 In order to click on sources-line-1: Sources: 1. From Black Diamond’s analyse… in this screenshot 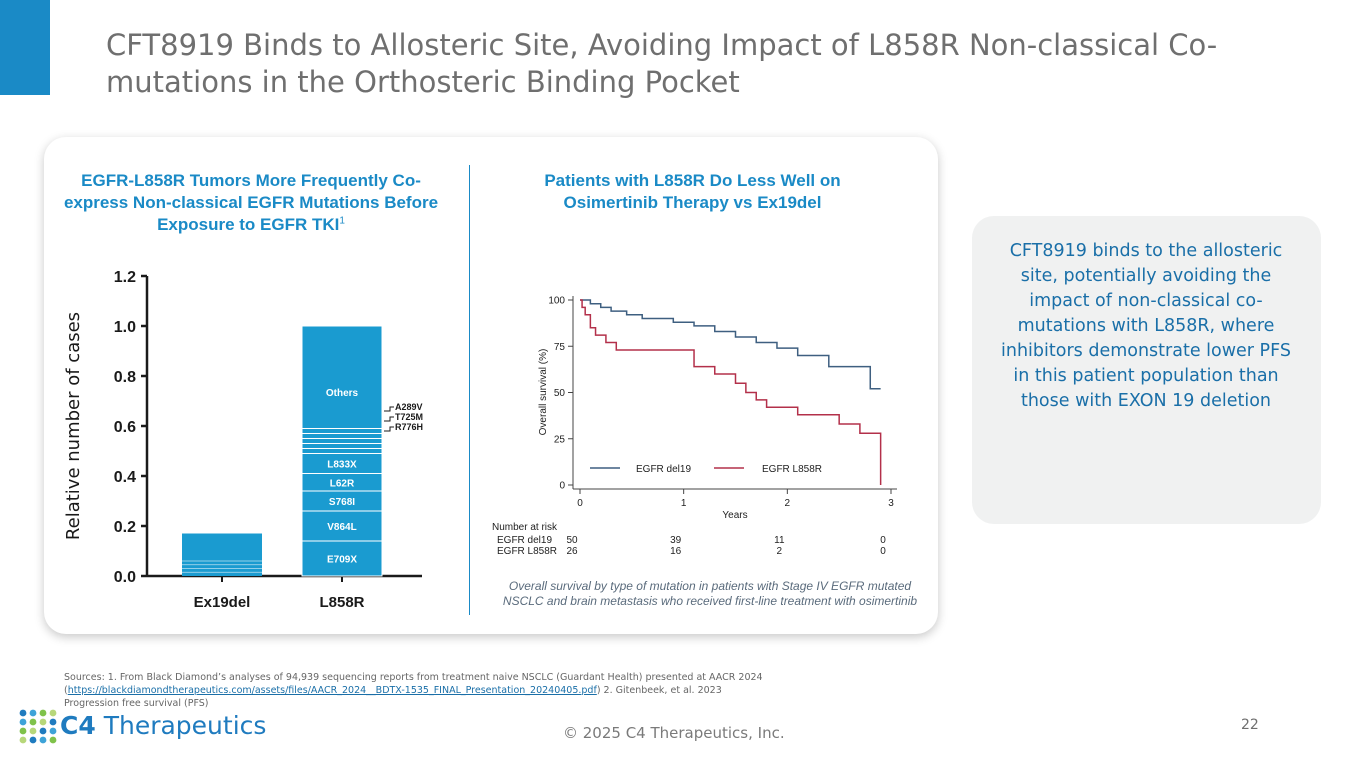, I will do `click(413, 677)`.